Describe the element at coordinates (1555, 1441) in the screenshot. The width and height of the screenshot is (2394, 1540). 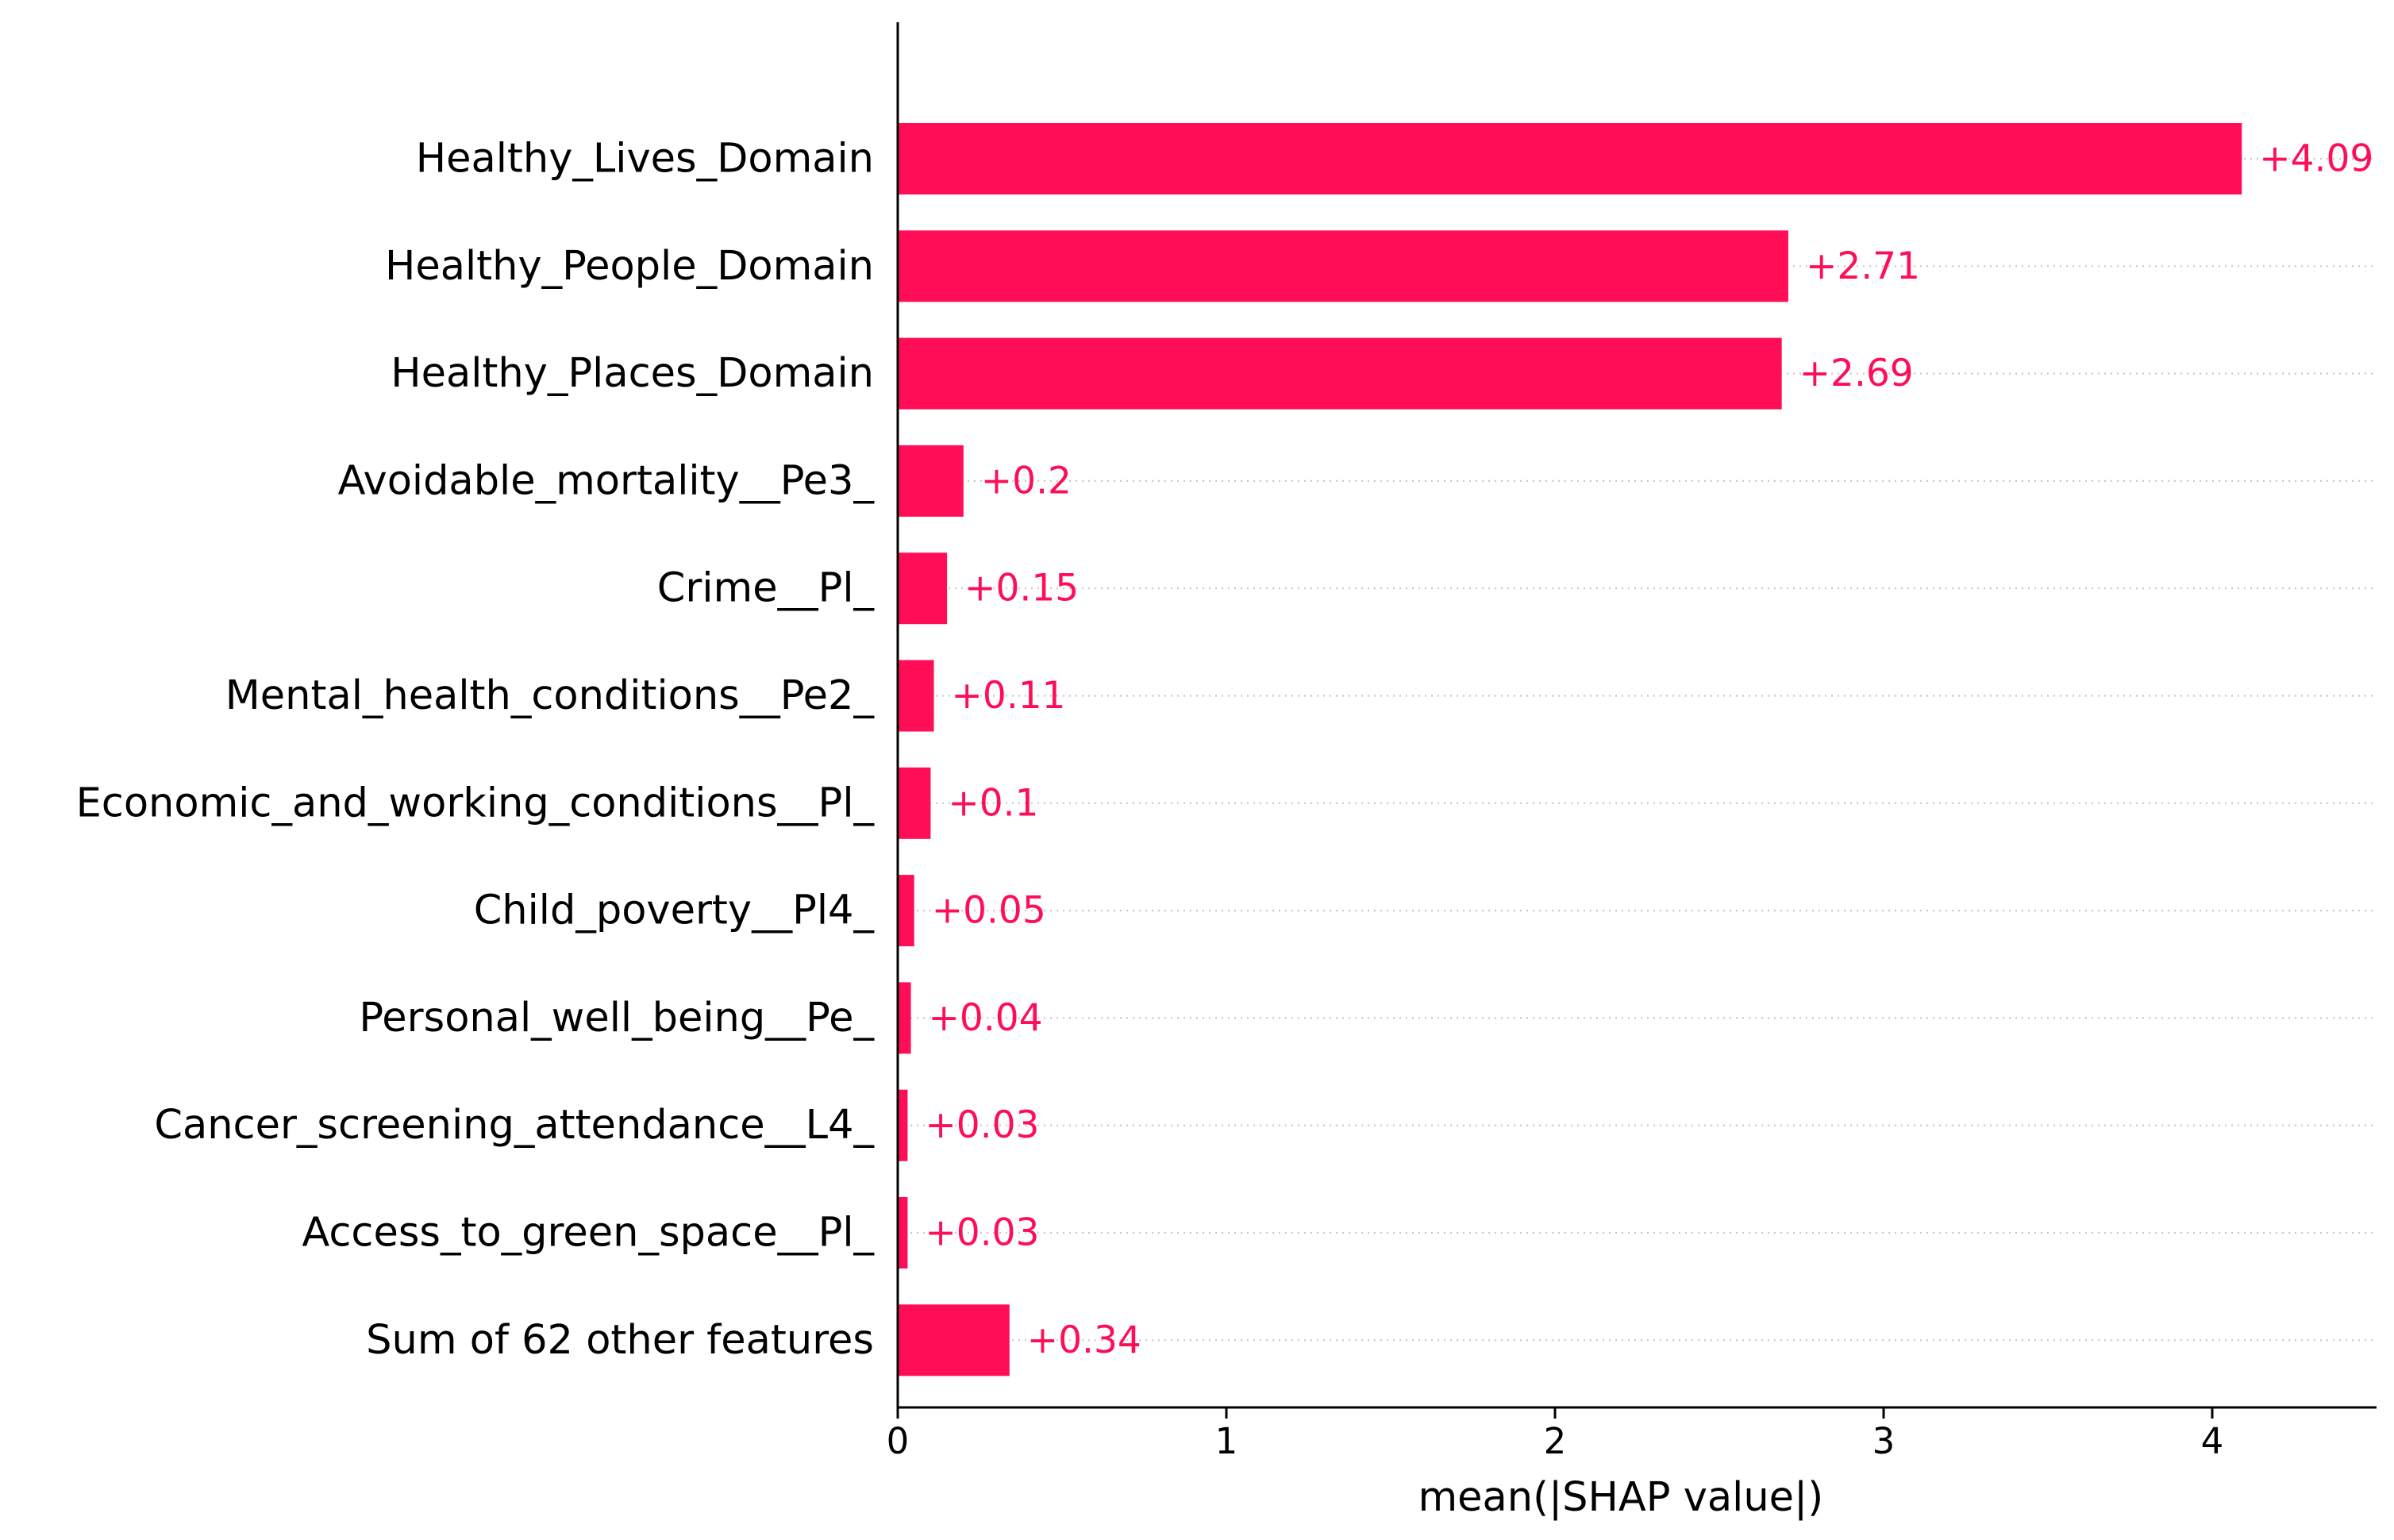
I see `x-tick-label: 2` at that location.